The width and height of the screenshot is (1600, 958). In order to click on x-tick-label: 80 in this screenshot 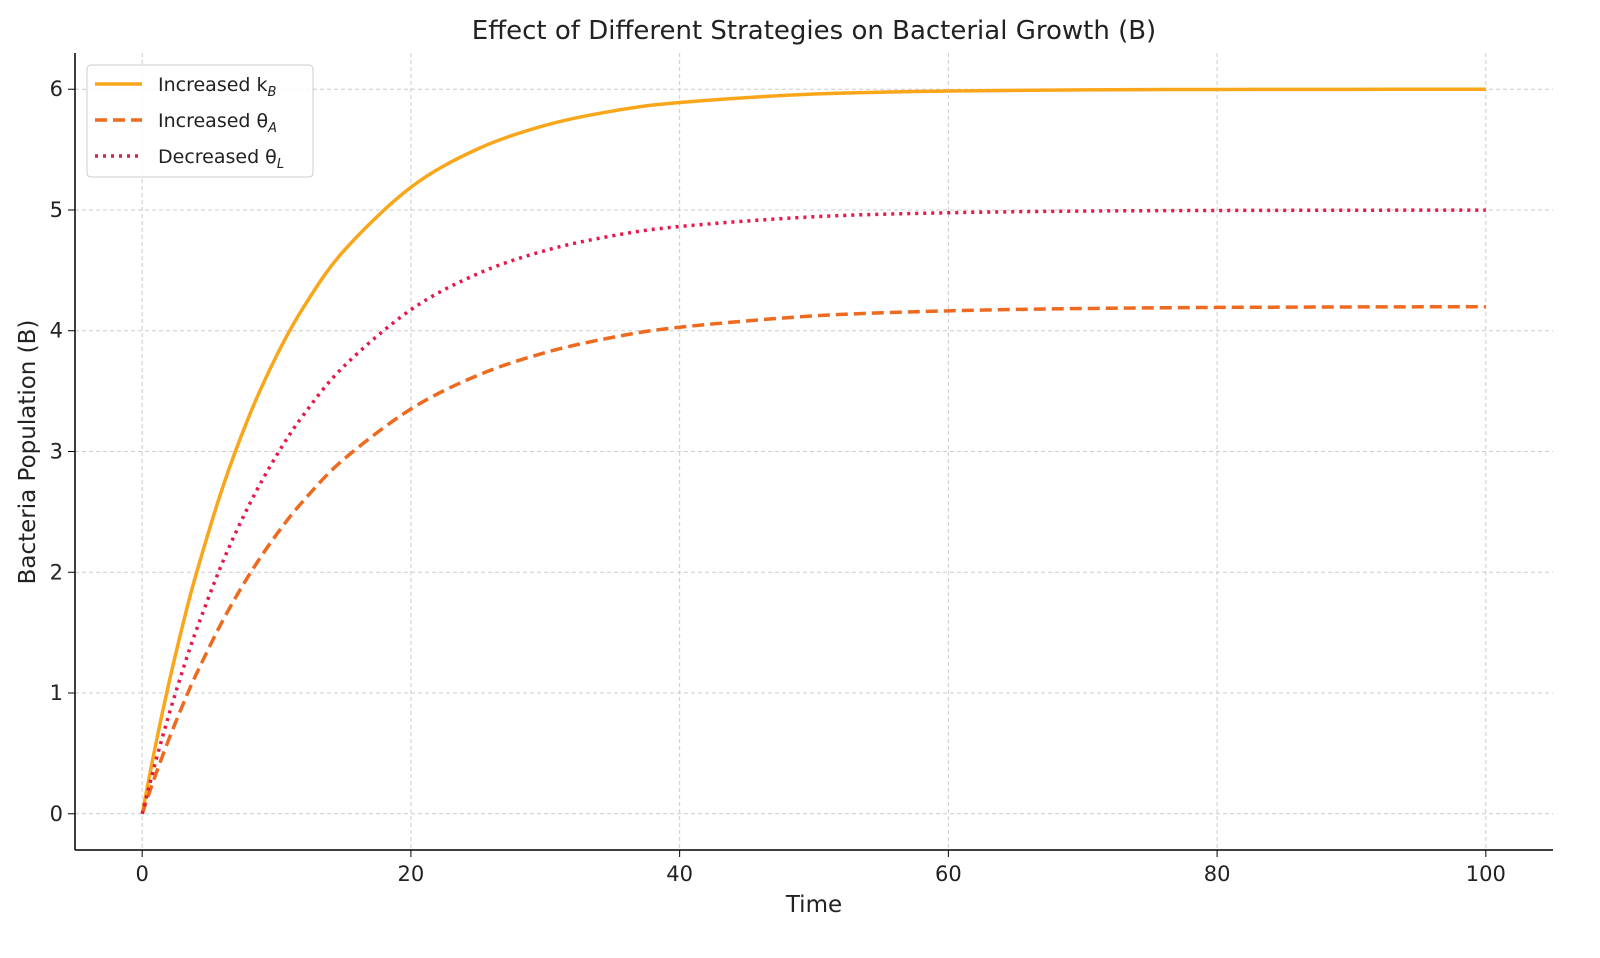, I will do `click(1217, 874)`.